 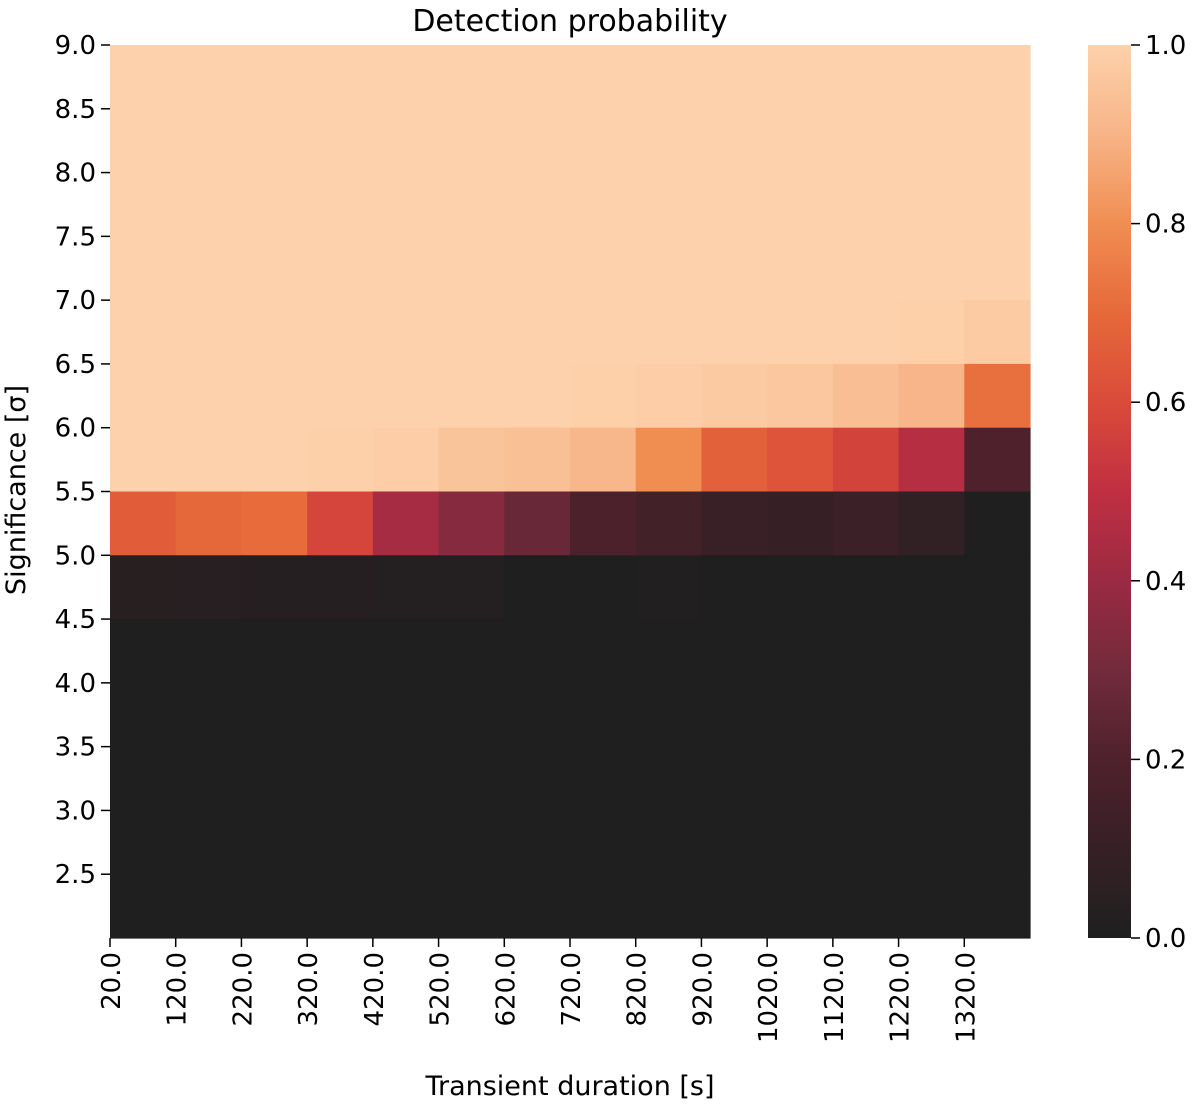 I want to click on y-tick-label: 5.0, so click(x=75, y=556).